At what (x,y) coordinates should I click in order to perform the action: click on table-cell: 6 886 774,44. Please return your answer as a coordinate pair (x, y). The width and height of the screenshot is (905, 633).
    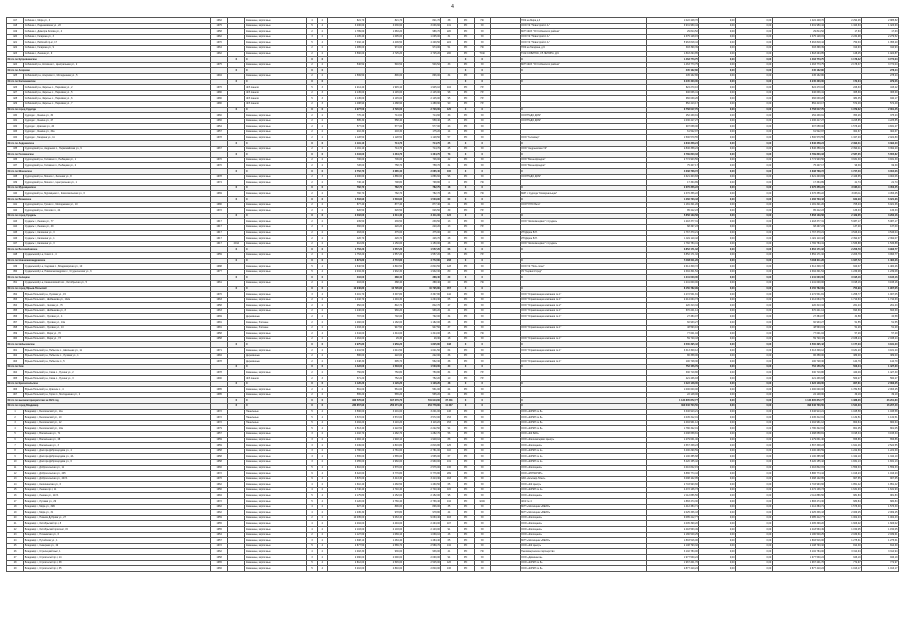
    Looking at the image, I should click on (672, 473).